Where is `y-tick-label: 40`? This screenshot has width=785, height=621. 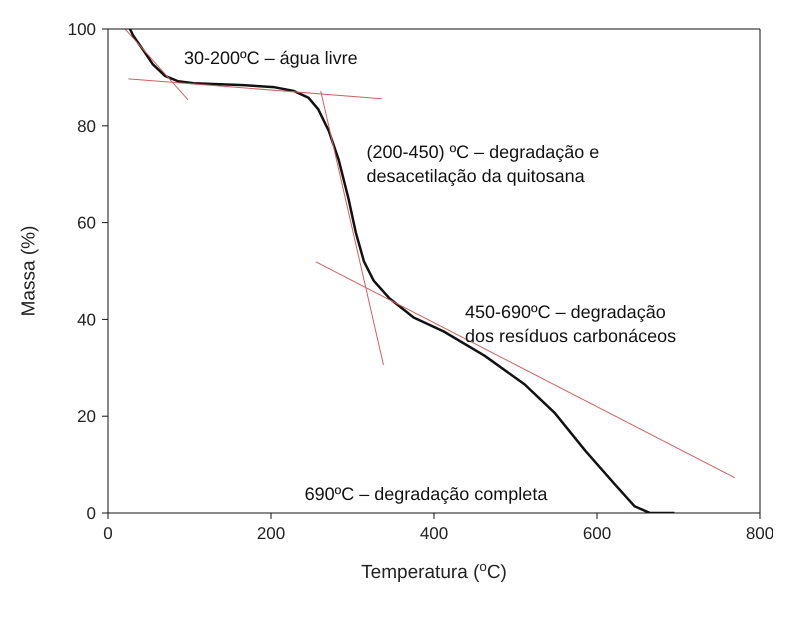
y-tick-label: 40 is located at coordinates (86, 320).